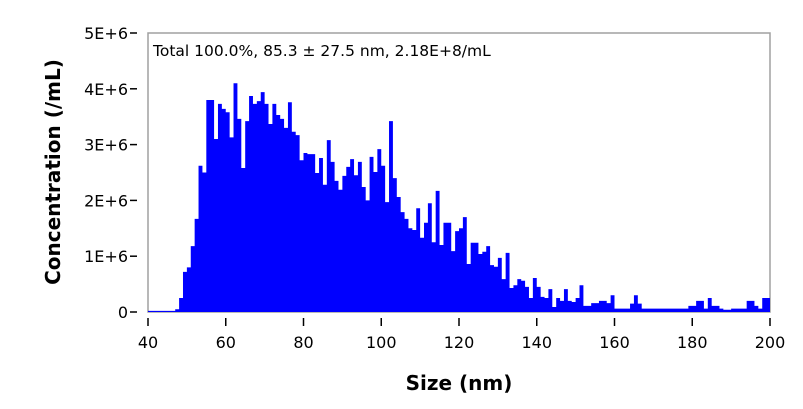 This screenshot has height=409, width=803. What do you see at coordinates (321, 51) in the screenshot?
I see `summary-annotation: Total 100.0%, 85.3 ± 27.5 nm, 2.18E+8/mL` at bounding box center [321, 51].